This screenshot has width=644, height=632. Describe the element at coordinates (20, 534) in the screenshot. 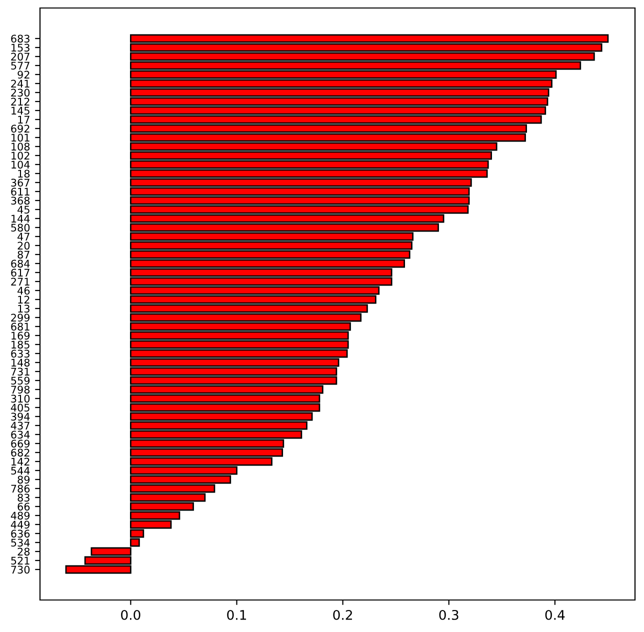

I see `y-tick-label: 636` at that location.